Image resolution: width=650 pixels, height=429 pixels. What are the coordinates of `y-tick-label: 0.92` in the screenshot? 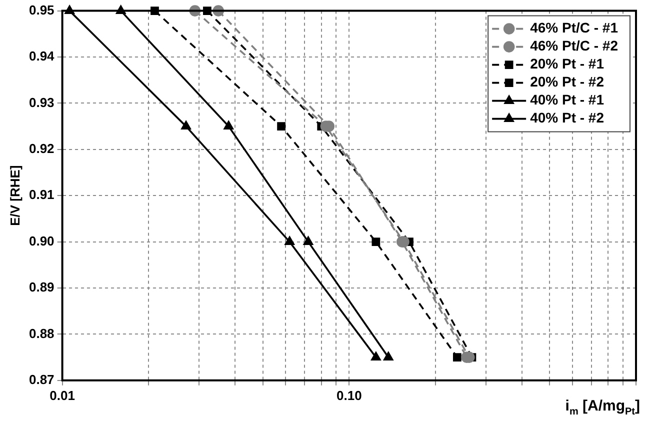 It's located at (41, 148).